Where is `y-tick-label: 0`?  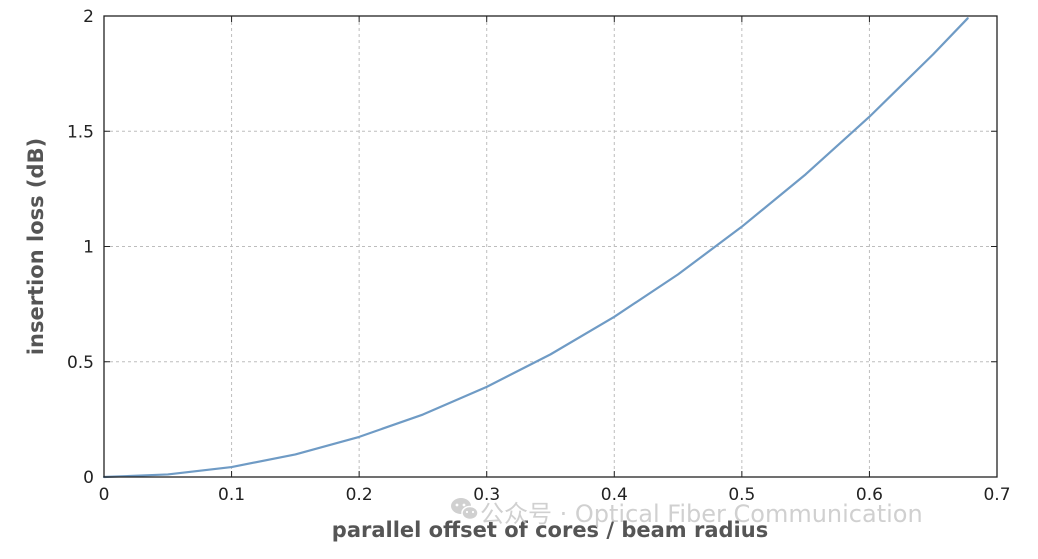 y-tick-label: 0 is located at coordinates (88, 478).